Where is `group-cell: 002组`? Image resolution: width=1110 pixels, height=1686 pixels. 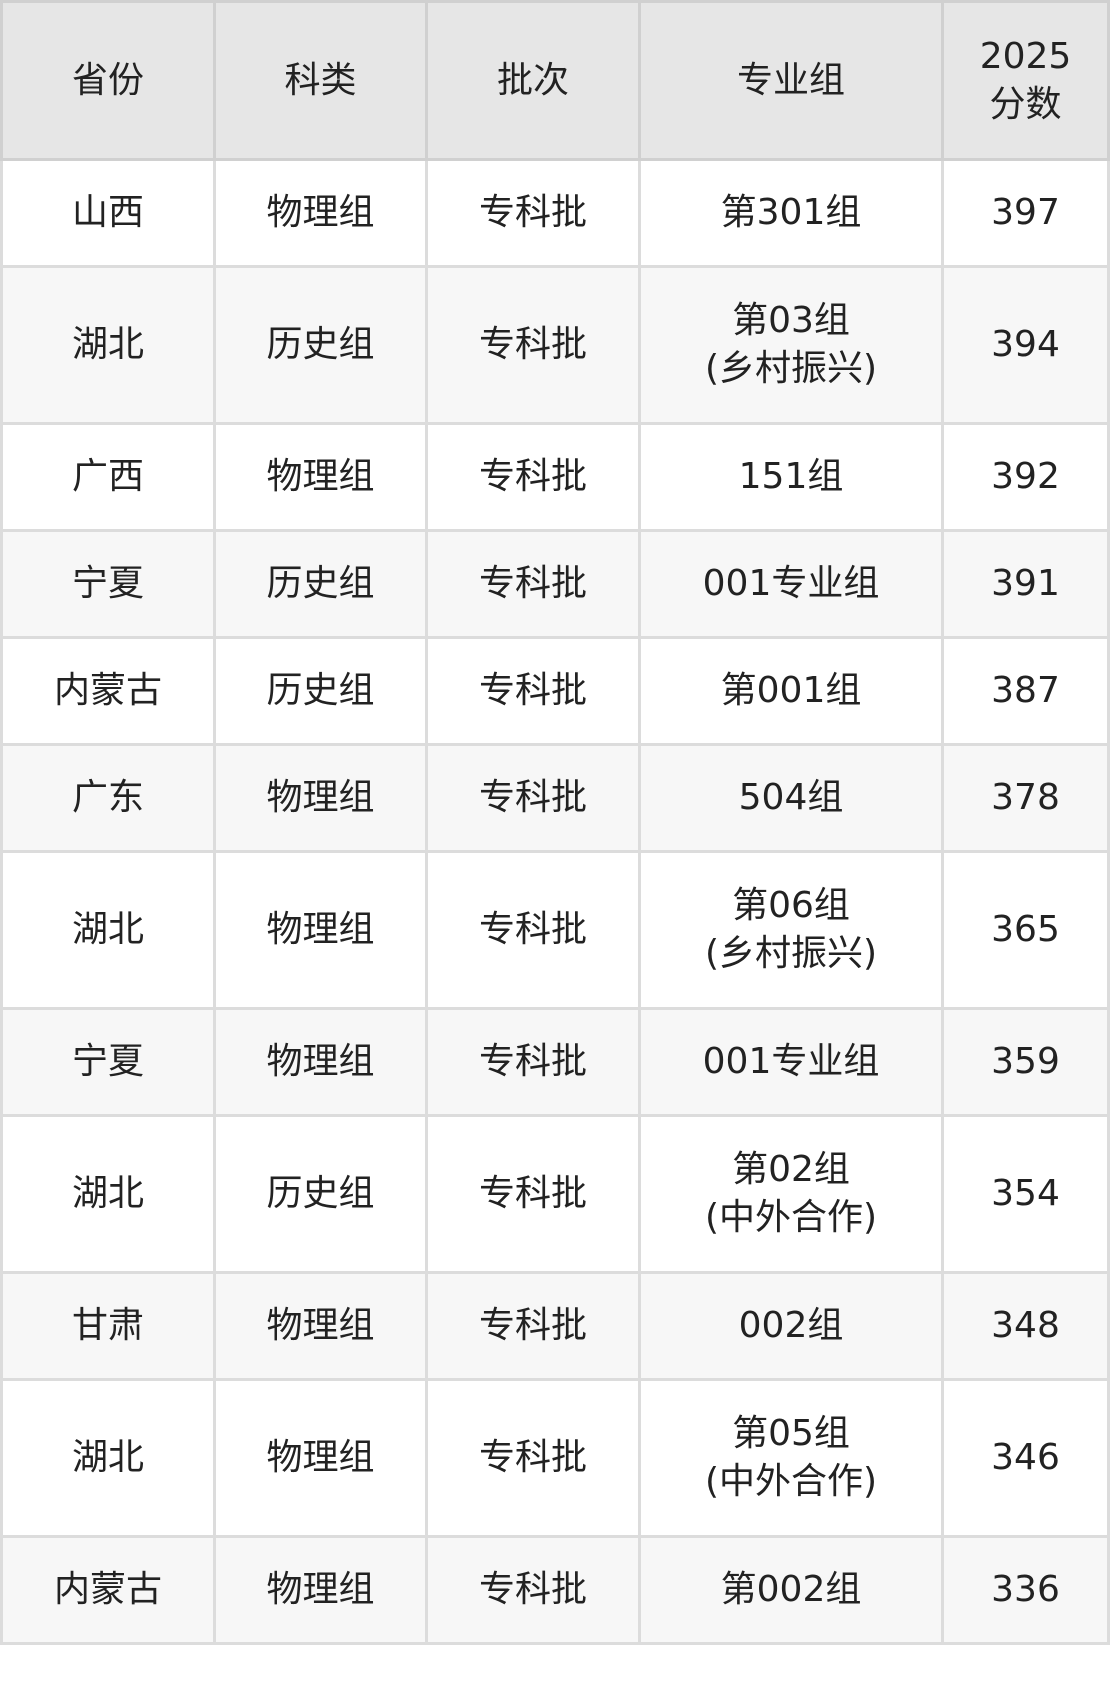 group-cell: 002组 is located at coordinates (791, 1326).